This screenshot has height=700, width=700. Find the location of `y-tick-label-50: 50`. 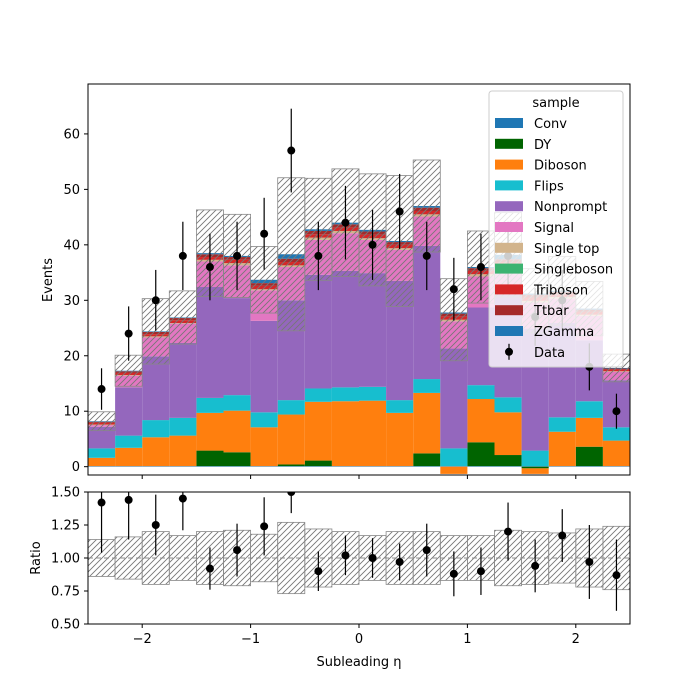

y-tick-label-50: 50 is located at coordinates (71, 190).